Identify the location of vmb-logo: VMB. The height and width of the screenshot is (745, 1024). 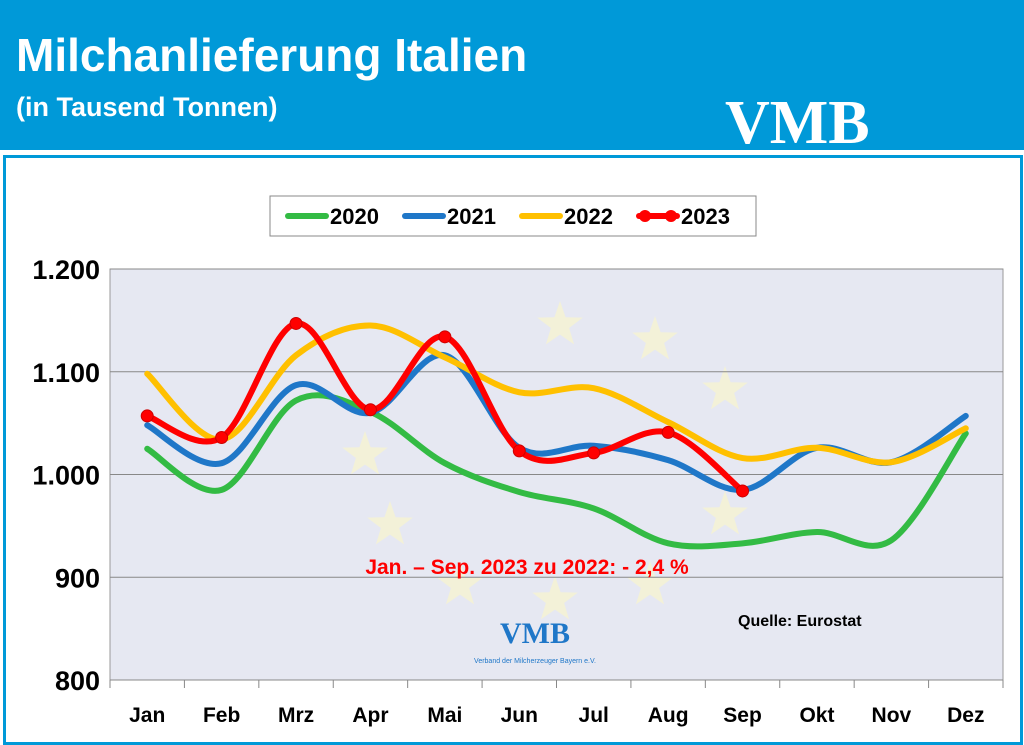
(797, 123).